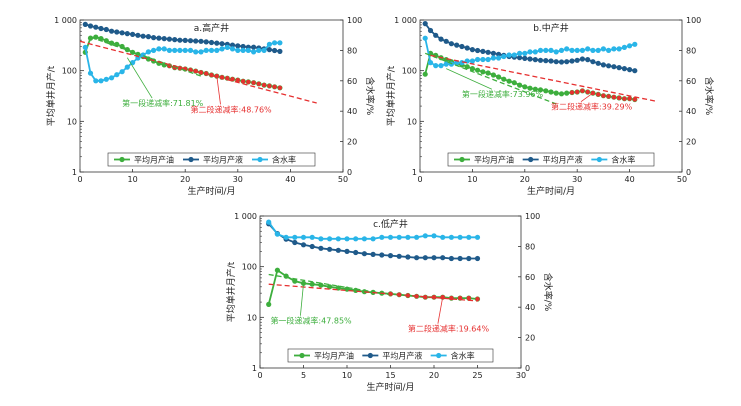 The image size is (741, 406). Describe the element at coordinates (577, 179) in the screenshot. I see `x-tick-label: 30` at that location.